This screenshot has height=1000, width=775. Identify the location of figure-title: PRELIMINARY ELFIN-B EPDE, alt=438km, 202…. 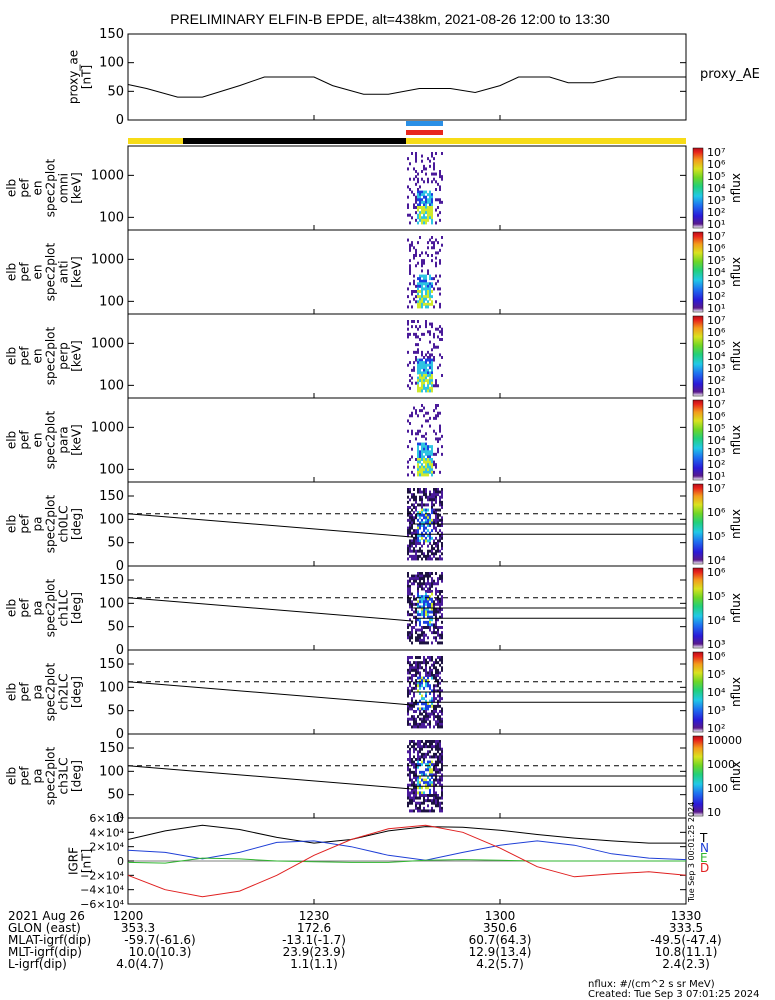
(390, 19).